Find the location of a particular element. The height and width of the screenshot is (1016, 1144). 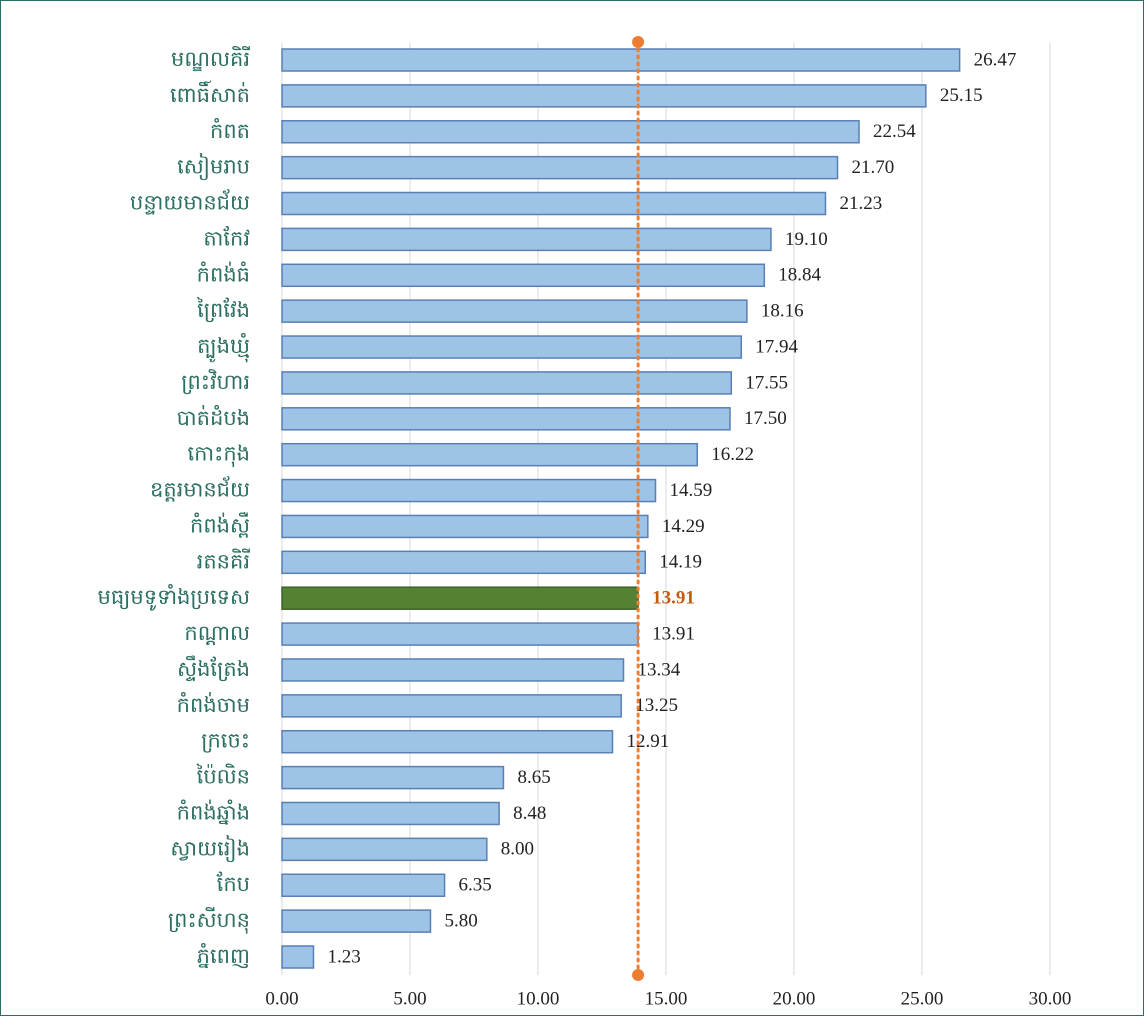

category-label: ប៉ៃលិន is located at coordinates (223, 776).